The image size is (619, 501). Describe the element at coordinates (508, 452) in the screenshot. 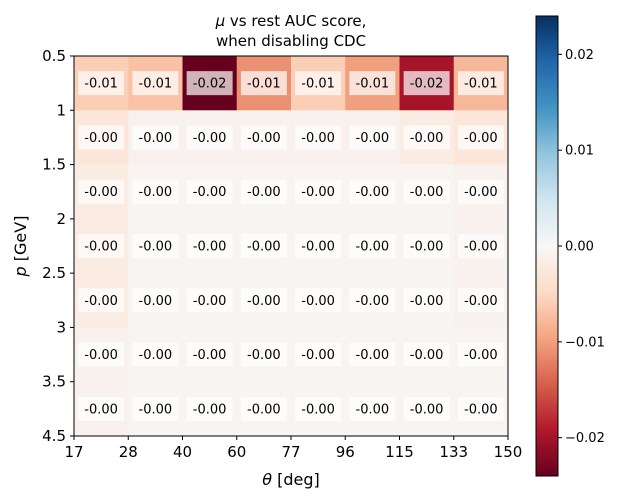

I see `x-tick-label: 150` at that location.